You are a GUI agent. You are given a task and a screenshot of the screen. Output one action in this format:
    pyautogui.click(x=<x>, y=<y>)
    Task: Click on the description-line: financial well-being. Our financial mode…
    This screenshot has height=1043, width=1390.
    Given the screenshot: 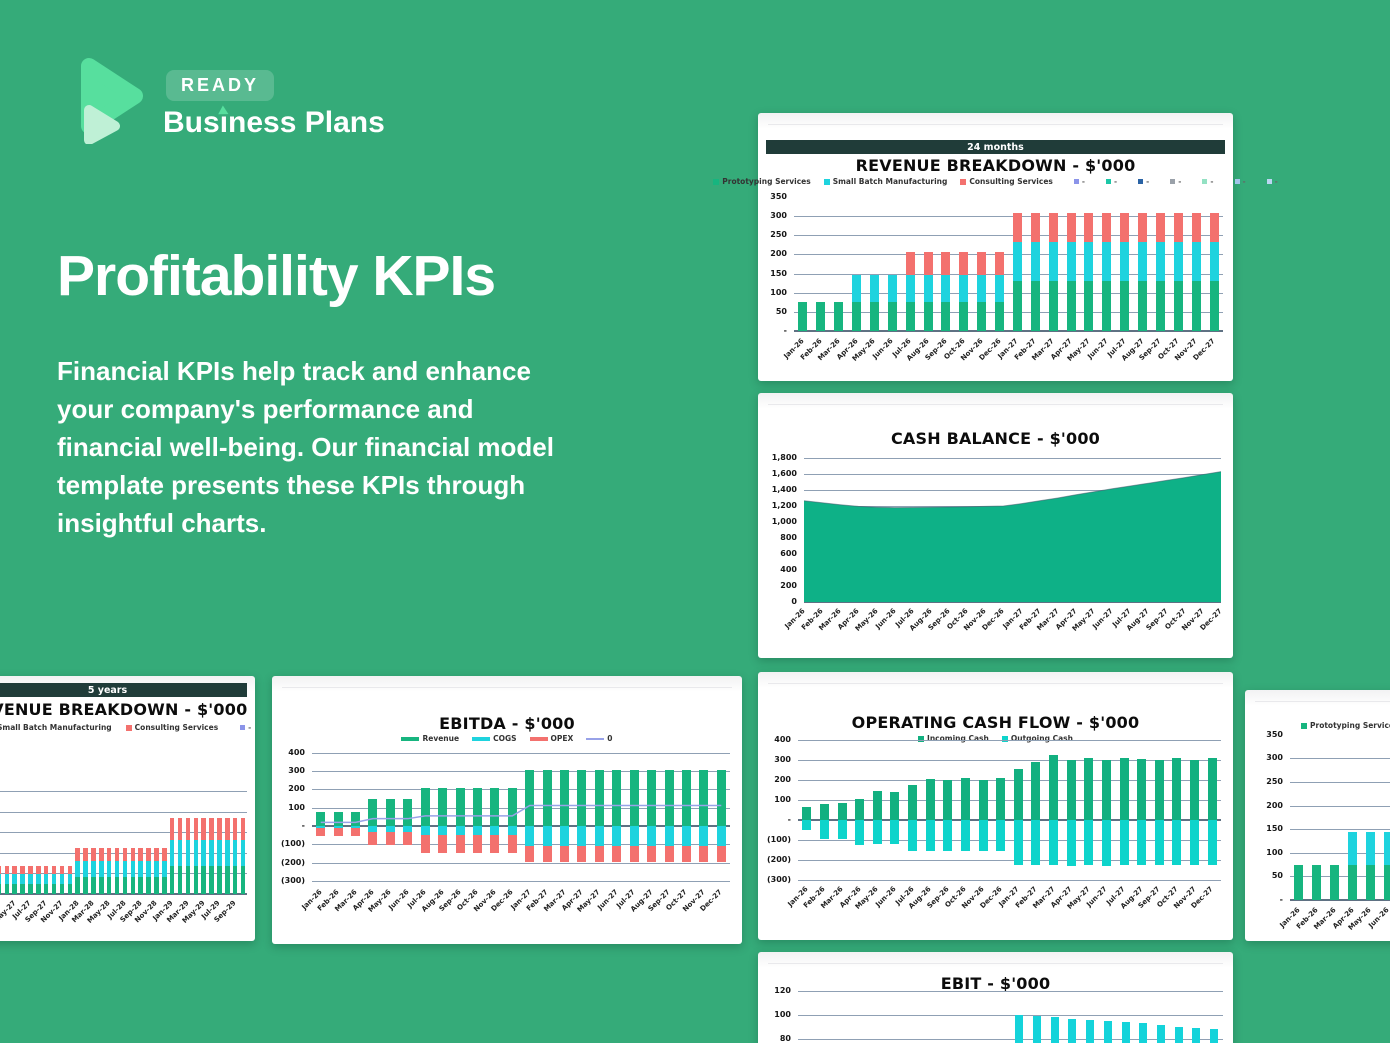 What is the action you would take?
    pyautogui.click(x=305, y=447)
    